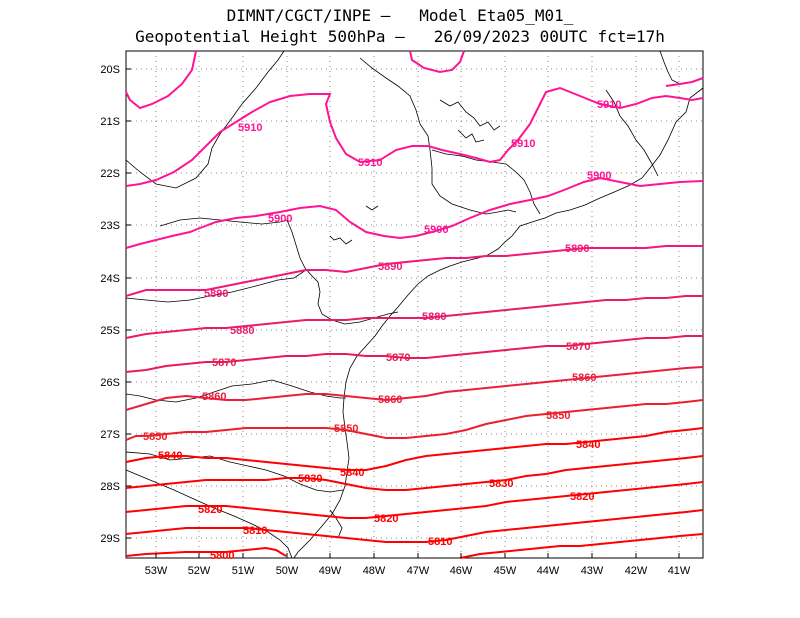 The width and height of the screenshot is (800, 618). What do you see at coordinates (336, 524) in the screenshot?
I see `lagoa-dos-patos` at bounding box center [336, 524].